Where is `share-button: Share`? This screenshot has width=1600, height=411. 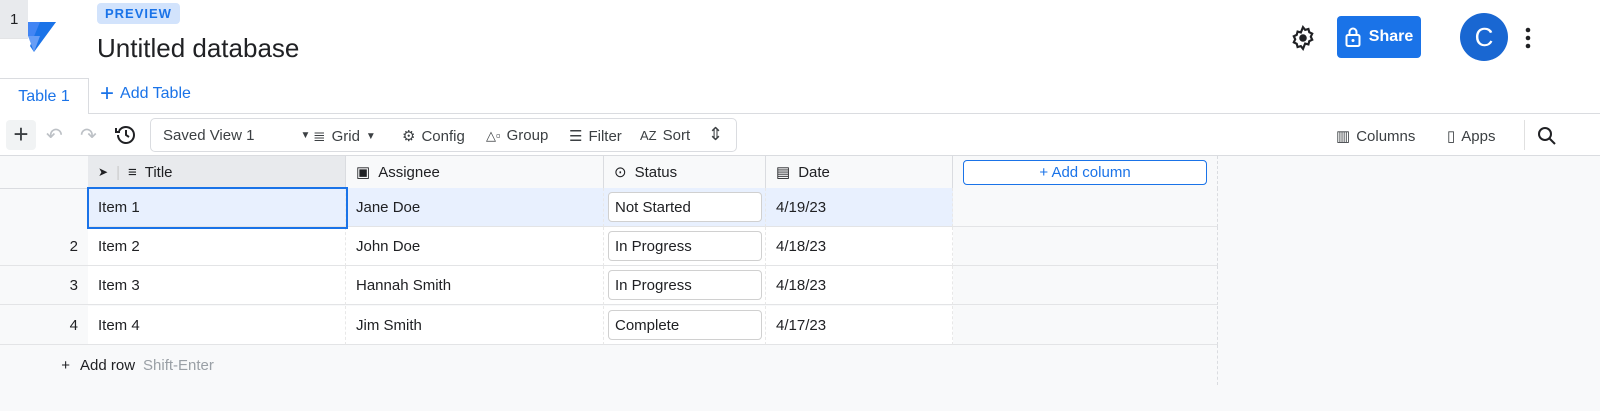
share-button: Share is located at coordinates (1379, 37).